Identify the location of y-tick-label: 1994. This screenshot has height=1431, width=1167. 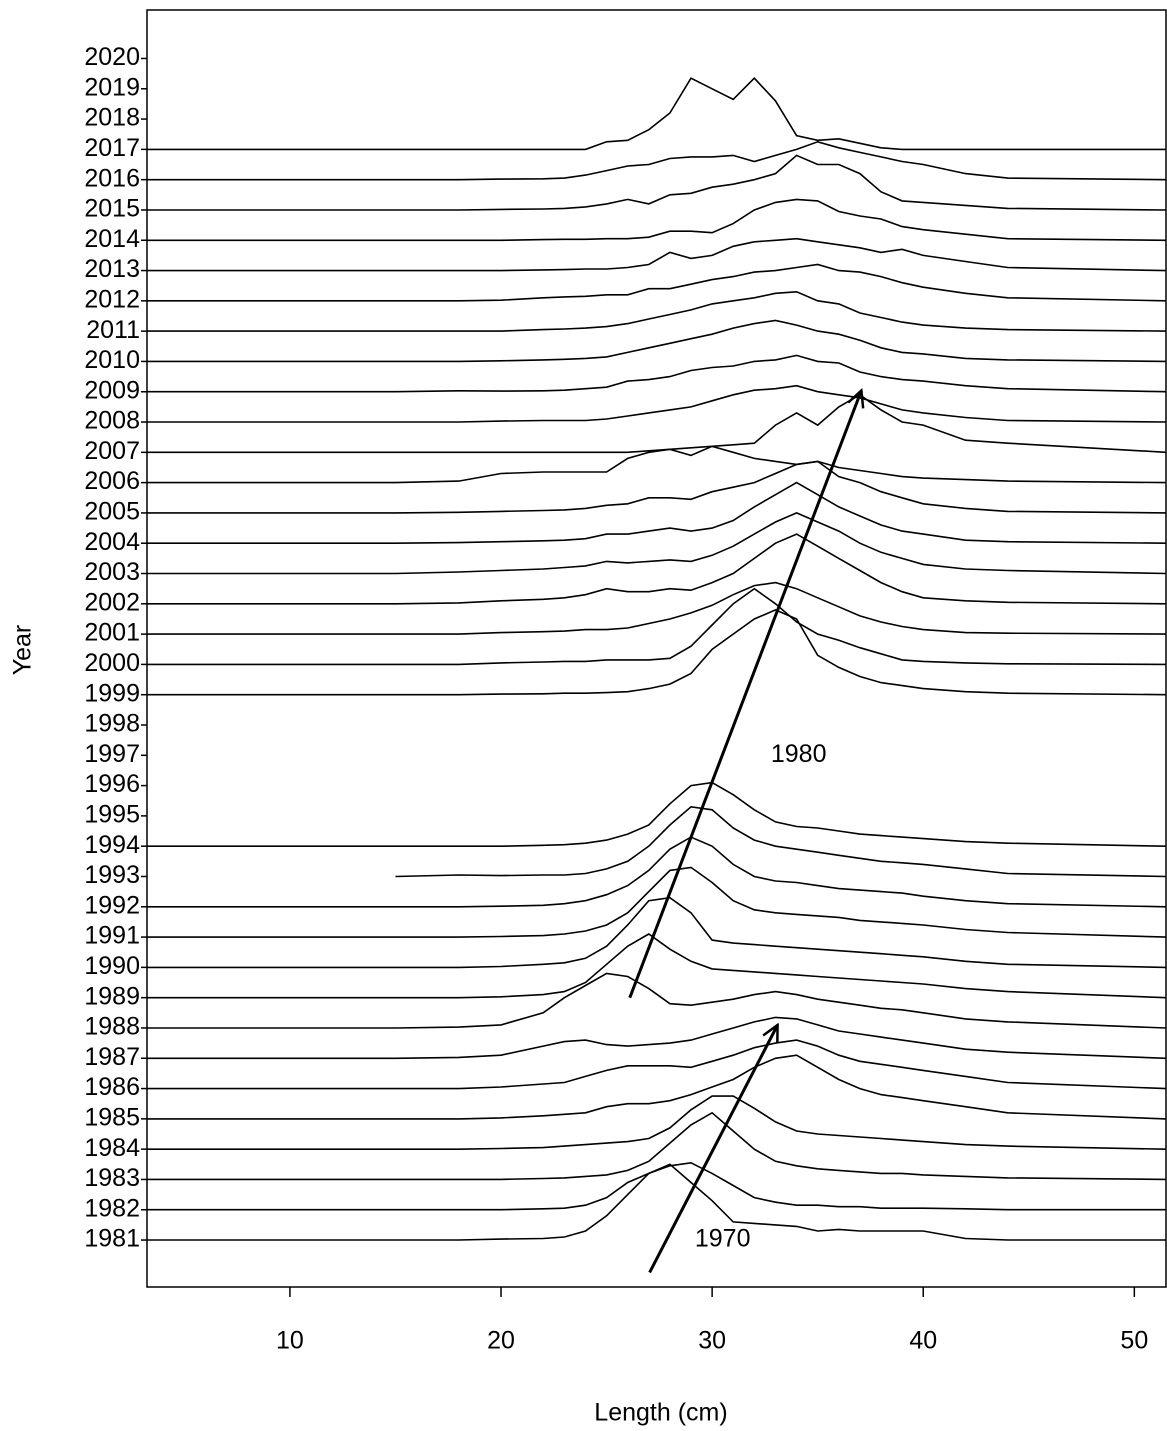
(112, 845).